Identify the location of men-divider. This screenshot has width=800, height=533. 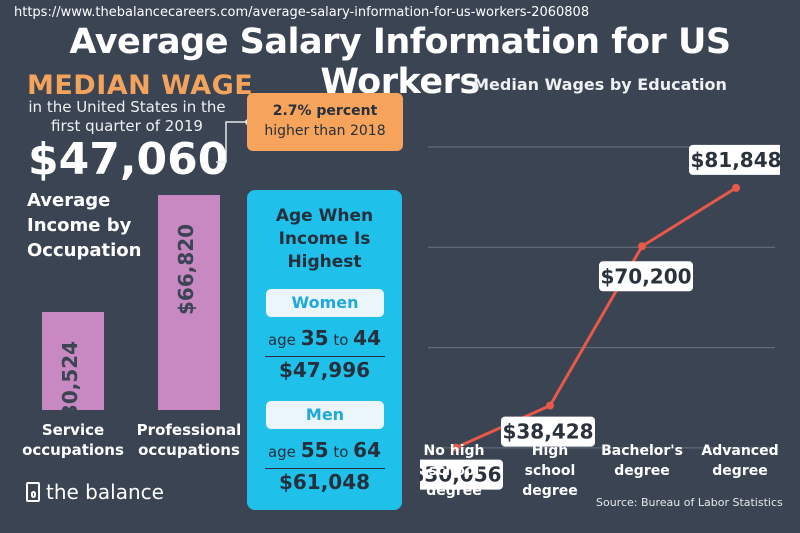
(325, 468).